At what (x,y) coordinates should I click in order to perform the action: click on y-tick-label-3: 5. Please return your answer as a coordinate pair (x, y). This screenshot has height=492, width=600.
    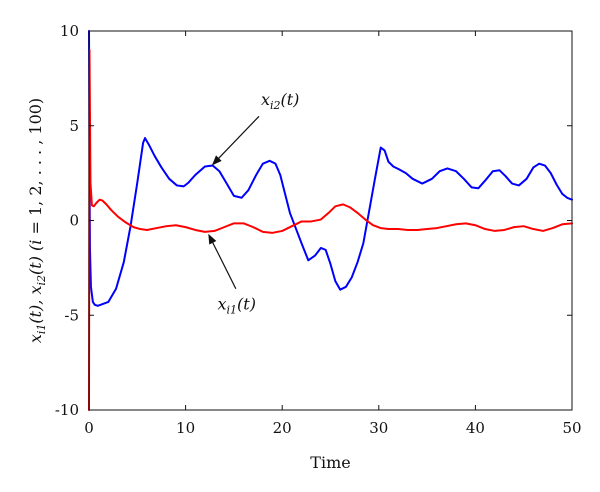
    Looking at the image, I should click on (74, 126).